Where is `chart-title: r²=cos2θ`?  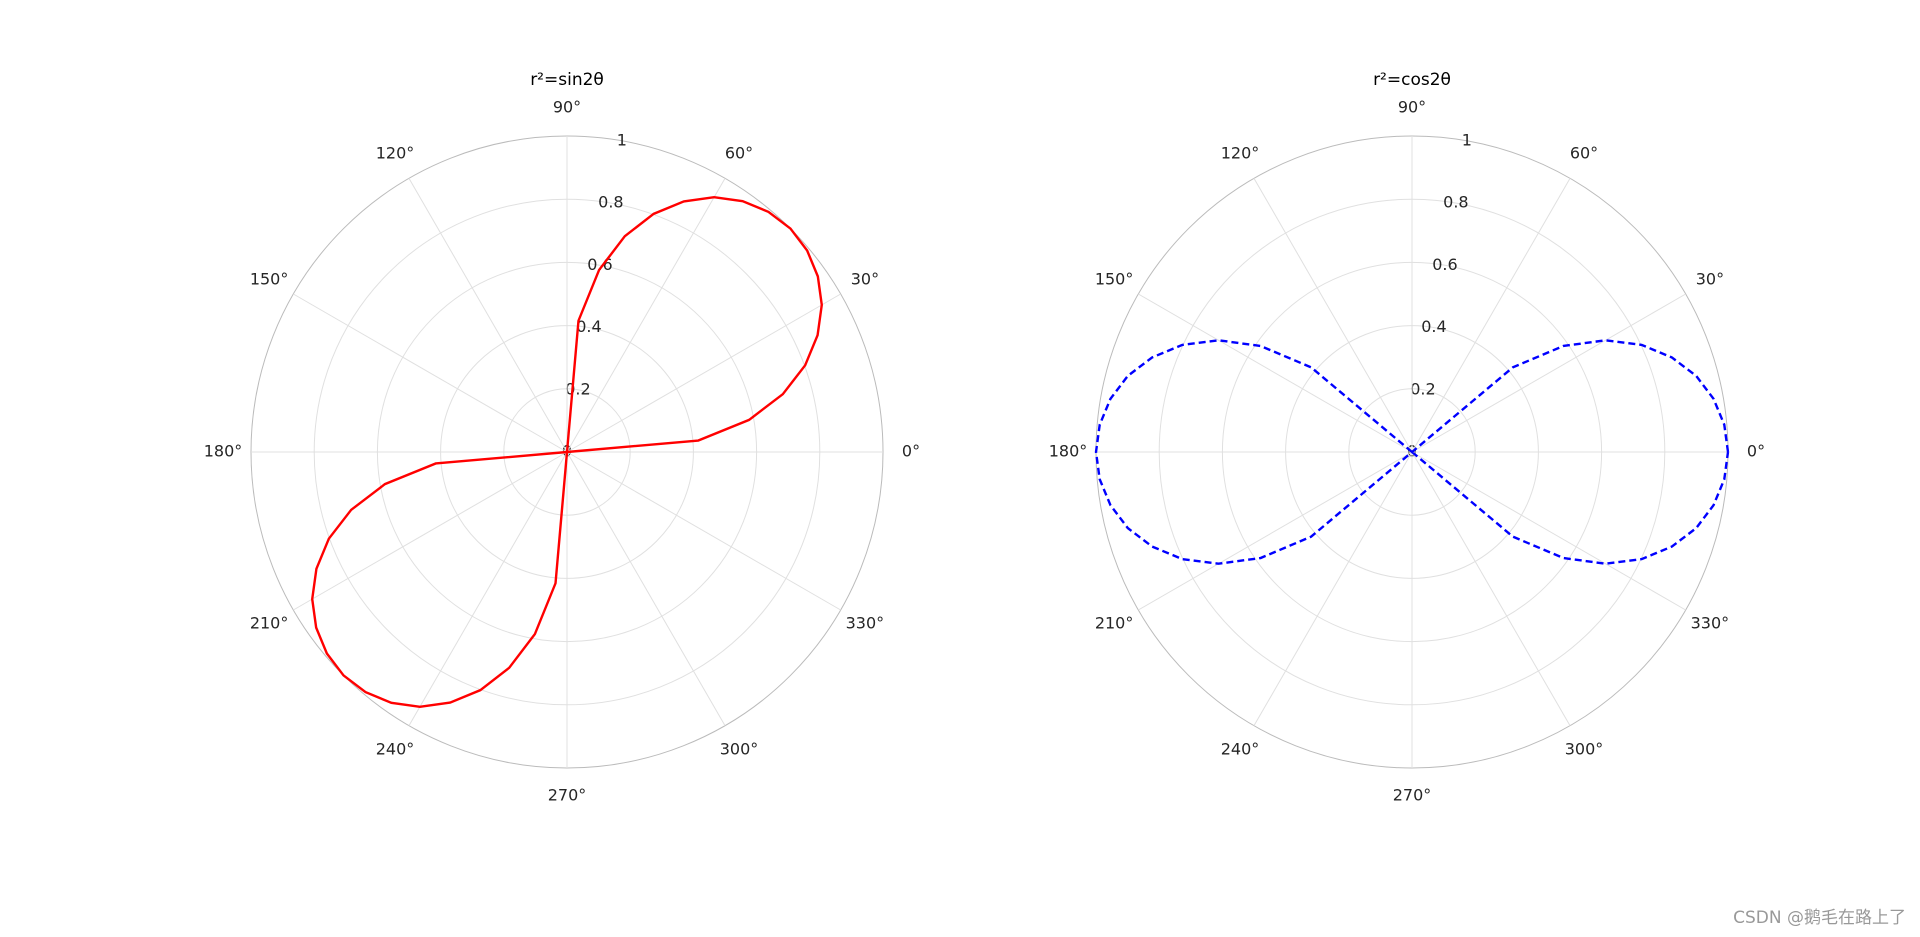 chart-title: r²=cos2θ is located at coordinates (1412, 80).